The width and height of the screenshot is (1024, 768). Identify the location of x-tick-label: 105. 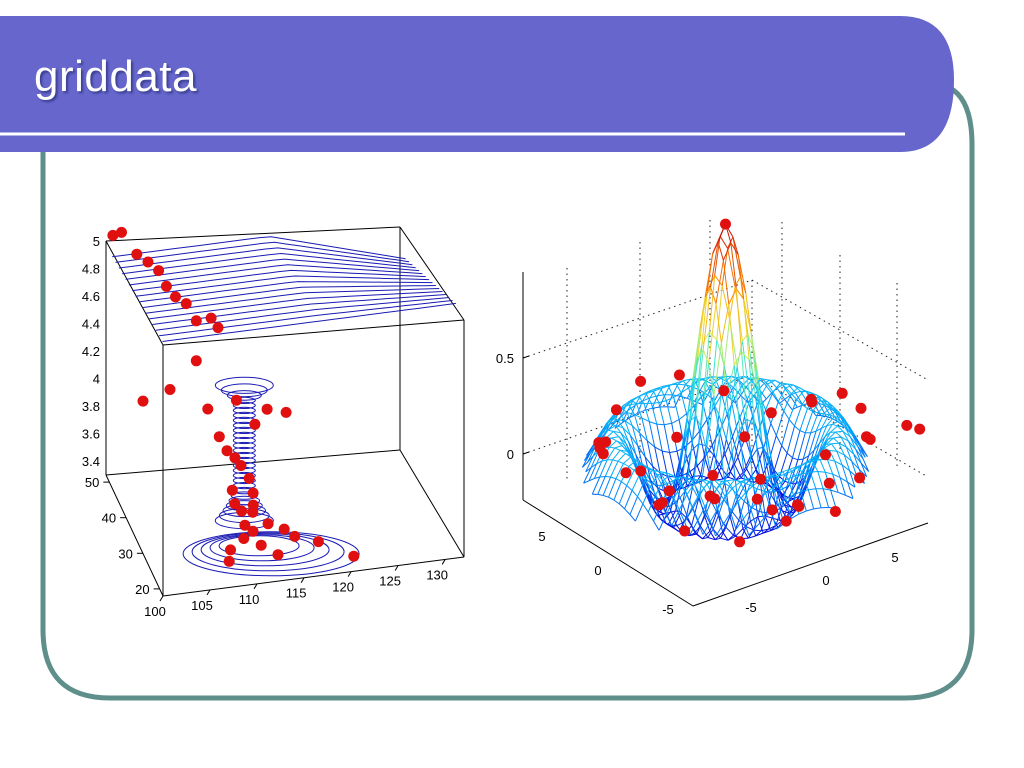
(202, 605).